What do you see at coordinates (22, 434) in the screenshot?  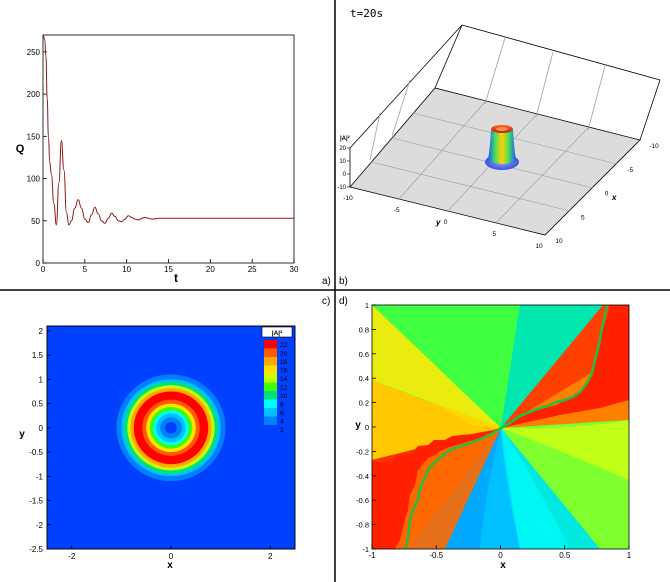 I see `chart-c-y-label: y` at bounding box center [22, 434].